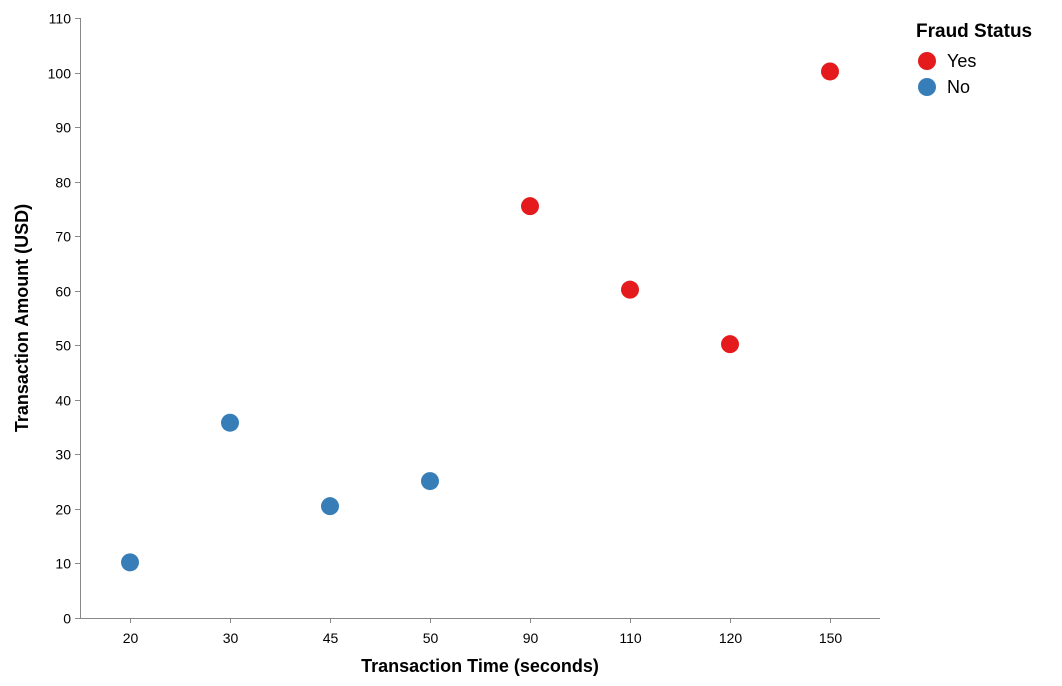 The width and height of the screenshot is (1062, 686). Describe the element at coordinates (731, 638) in the screenshot. I see `x-tick-label: 120` at that location.